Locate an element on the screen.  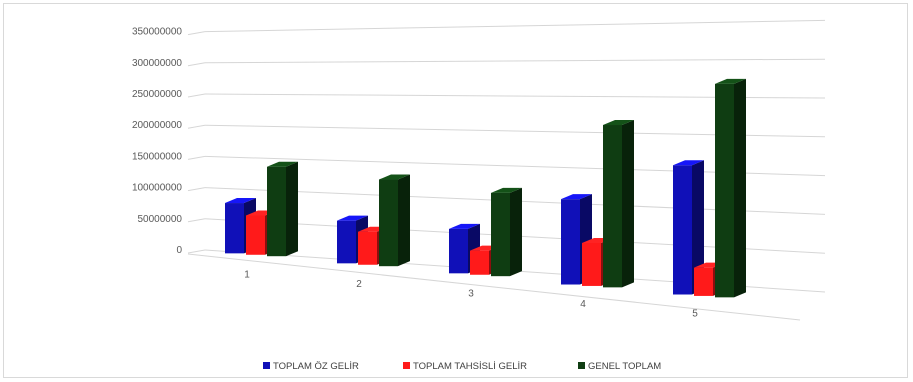
y-tick-label: 350000000 is located at coordinates (157, 32).